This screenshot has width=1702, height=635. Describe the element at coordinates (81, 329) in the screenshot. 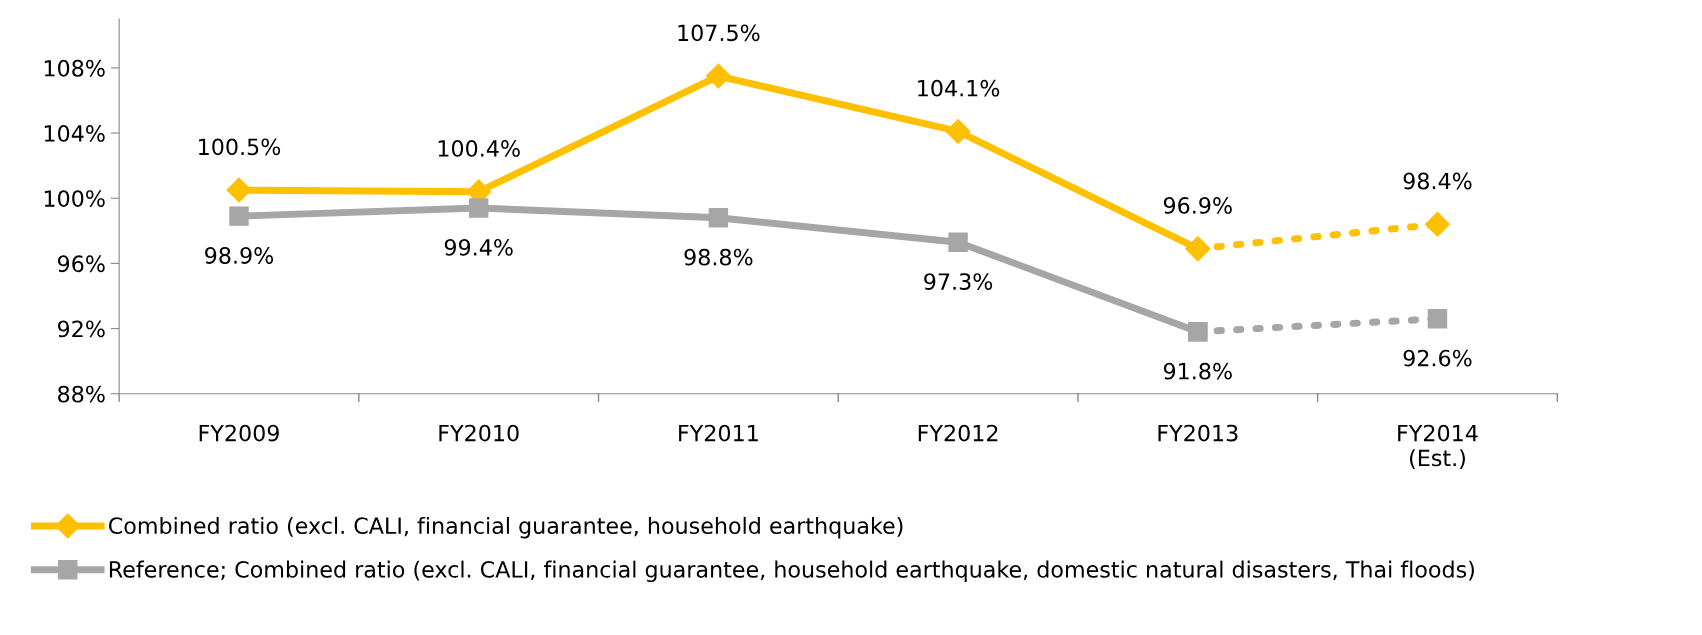

I see `y-tick-label: 92%` at that location.